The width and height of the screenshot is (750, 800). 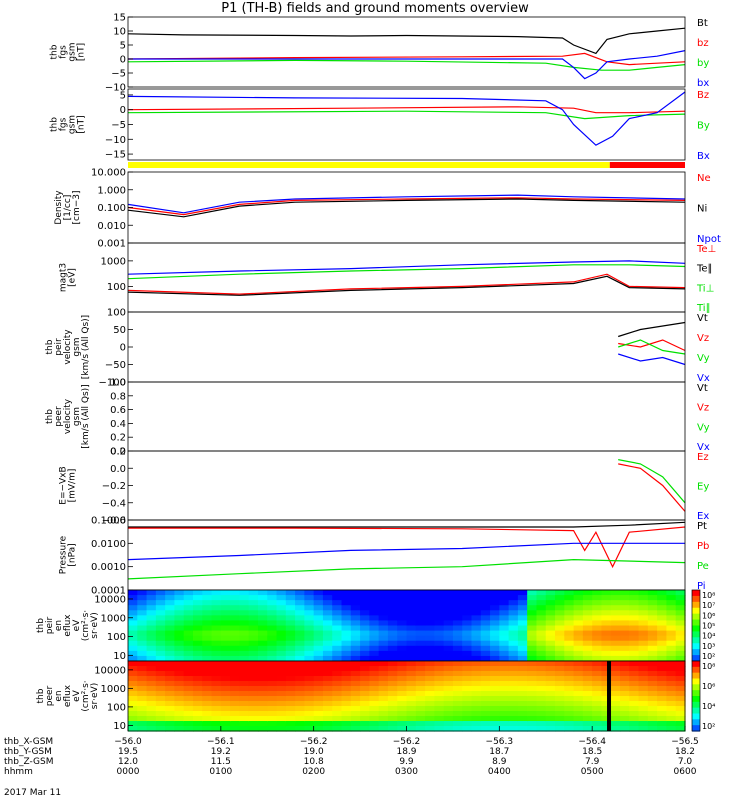 What do you see at coordinates (64, 52) in the screenshot?
I see `y-axis-label: fgs` at bounding box center [64, 52].